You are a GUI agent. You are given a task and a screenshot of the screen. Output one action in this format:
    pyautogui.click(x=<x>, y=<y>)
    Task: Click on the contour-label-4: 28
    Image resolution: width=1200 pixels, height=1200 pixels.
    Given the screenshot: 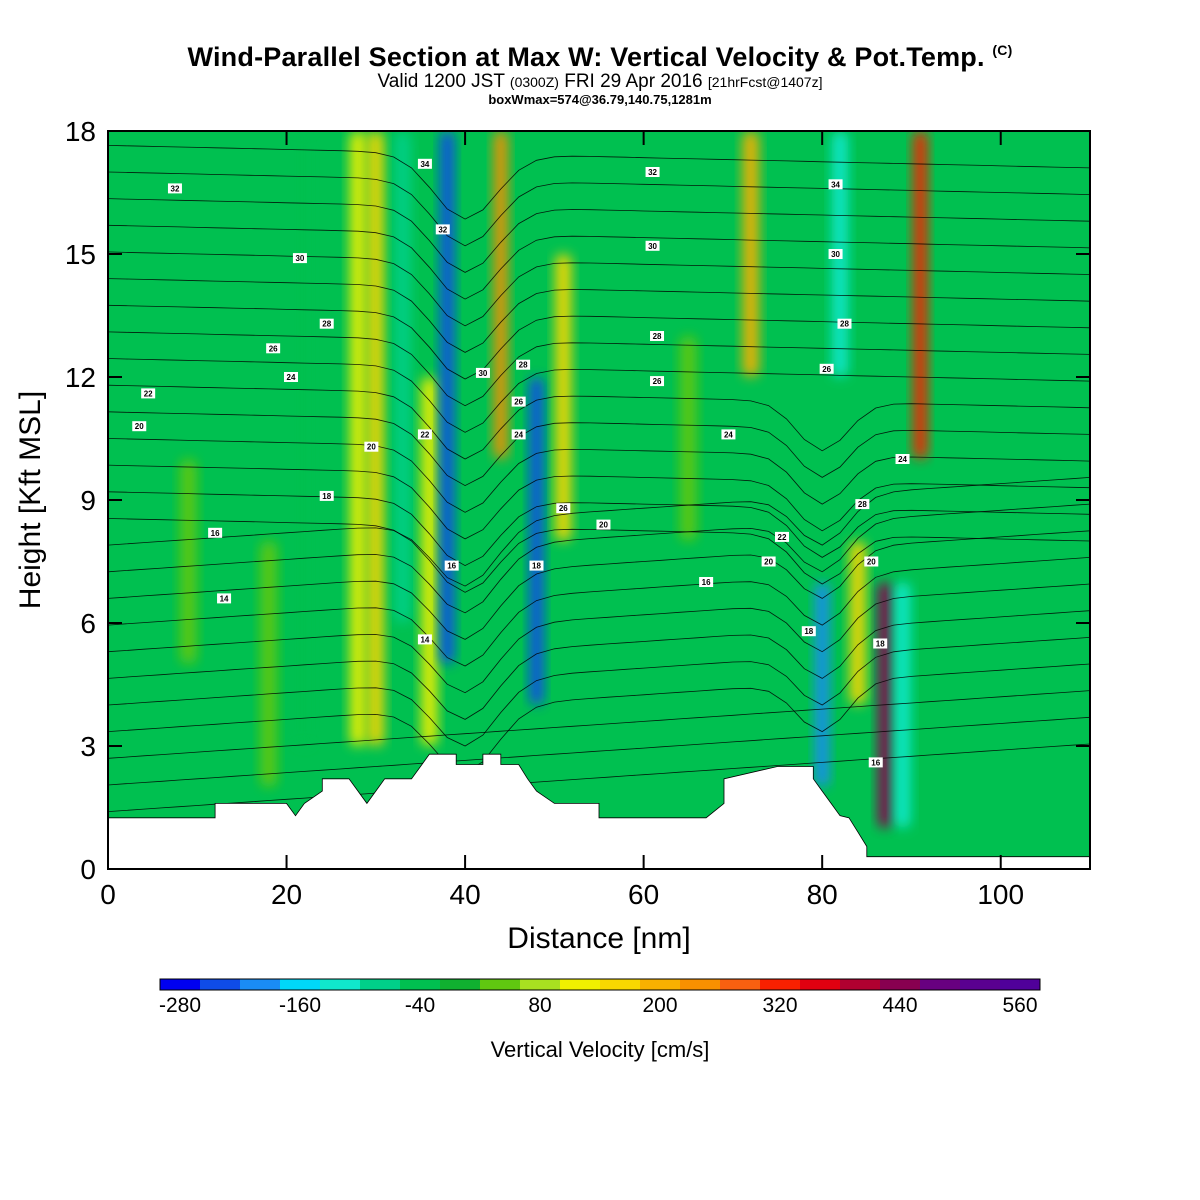 What is the action you would take?
    pyautogui.click(x=326, y=324)
    